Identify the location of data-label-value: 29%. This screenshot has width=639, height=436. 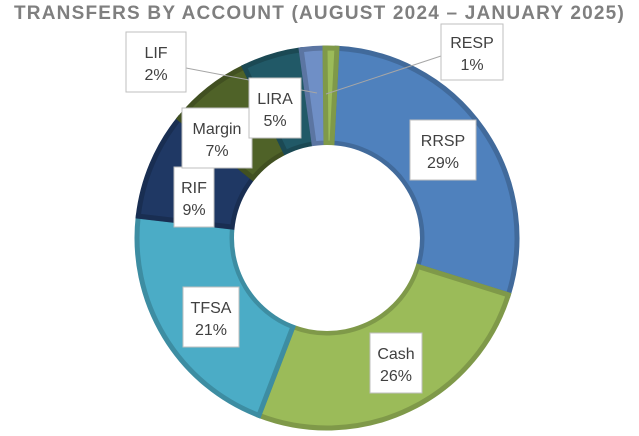
(443, 163).